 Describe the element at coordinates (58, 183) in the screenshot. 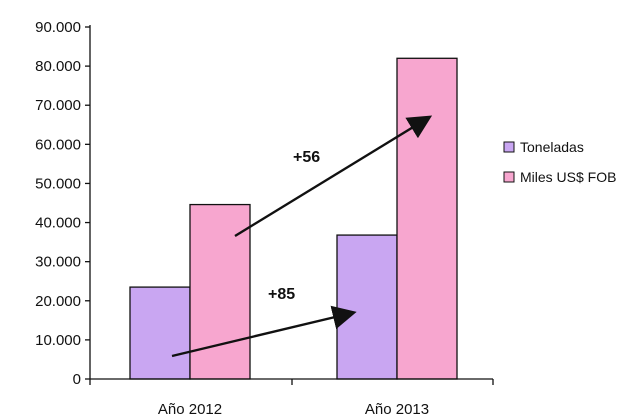

I see `y-tick-label: 50.000` at that location.